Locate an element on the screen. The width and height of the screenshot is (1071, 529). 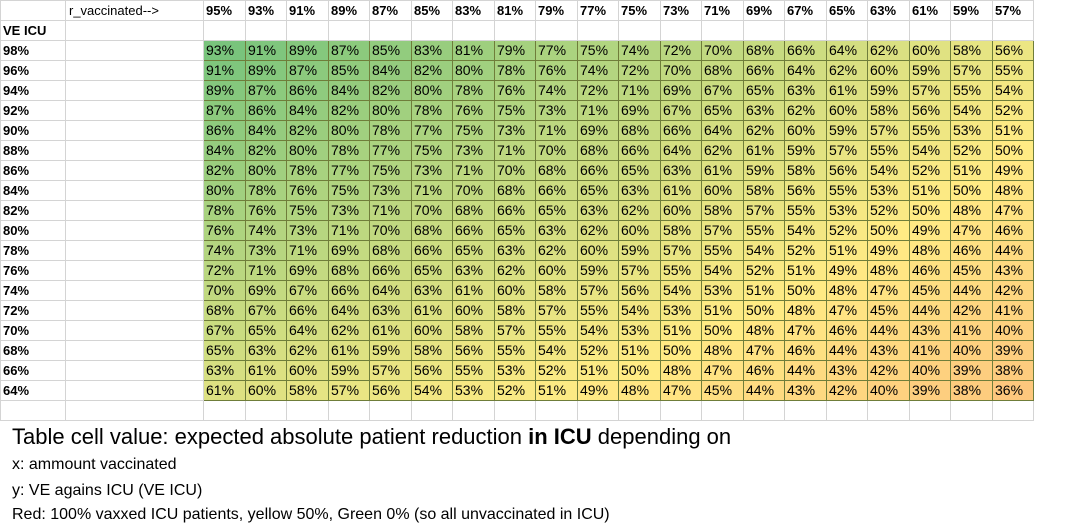
column-header-cell: 73% is located at coordinates (681, 10).